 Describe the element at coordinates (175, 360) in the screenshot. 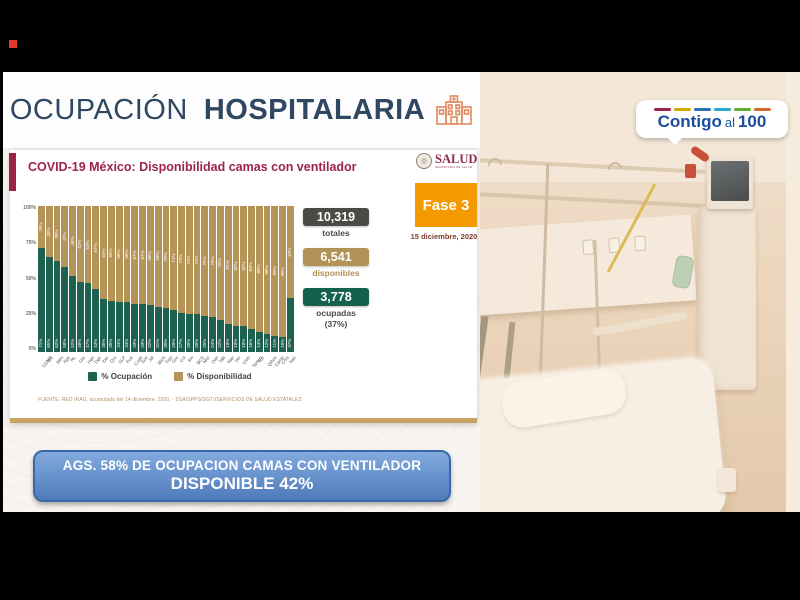

I see `x-tick-Gro: Gro` at that location.